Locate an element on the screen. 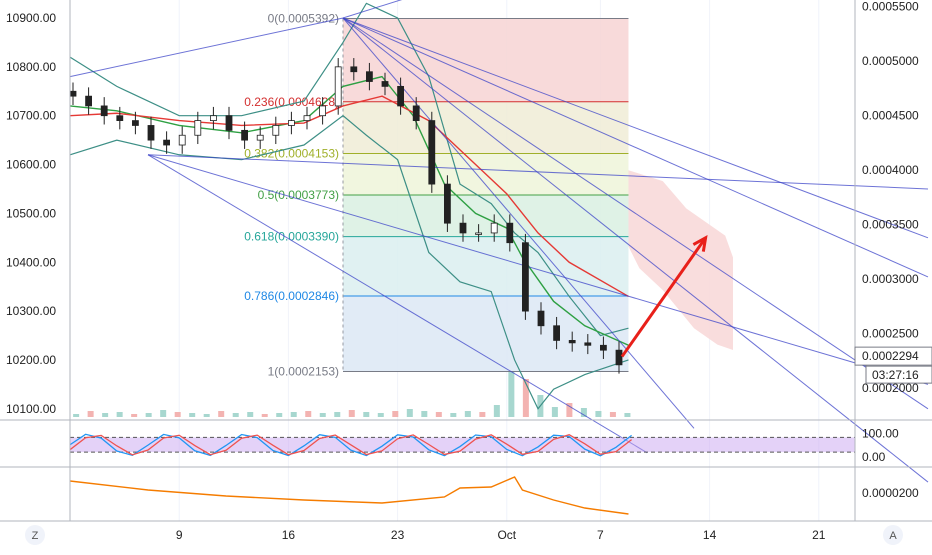  auto-scale-button-label: A is located at coordinates (893, 536).